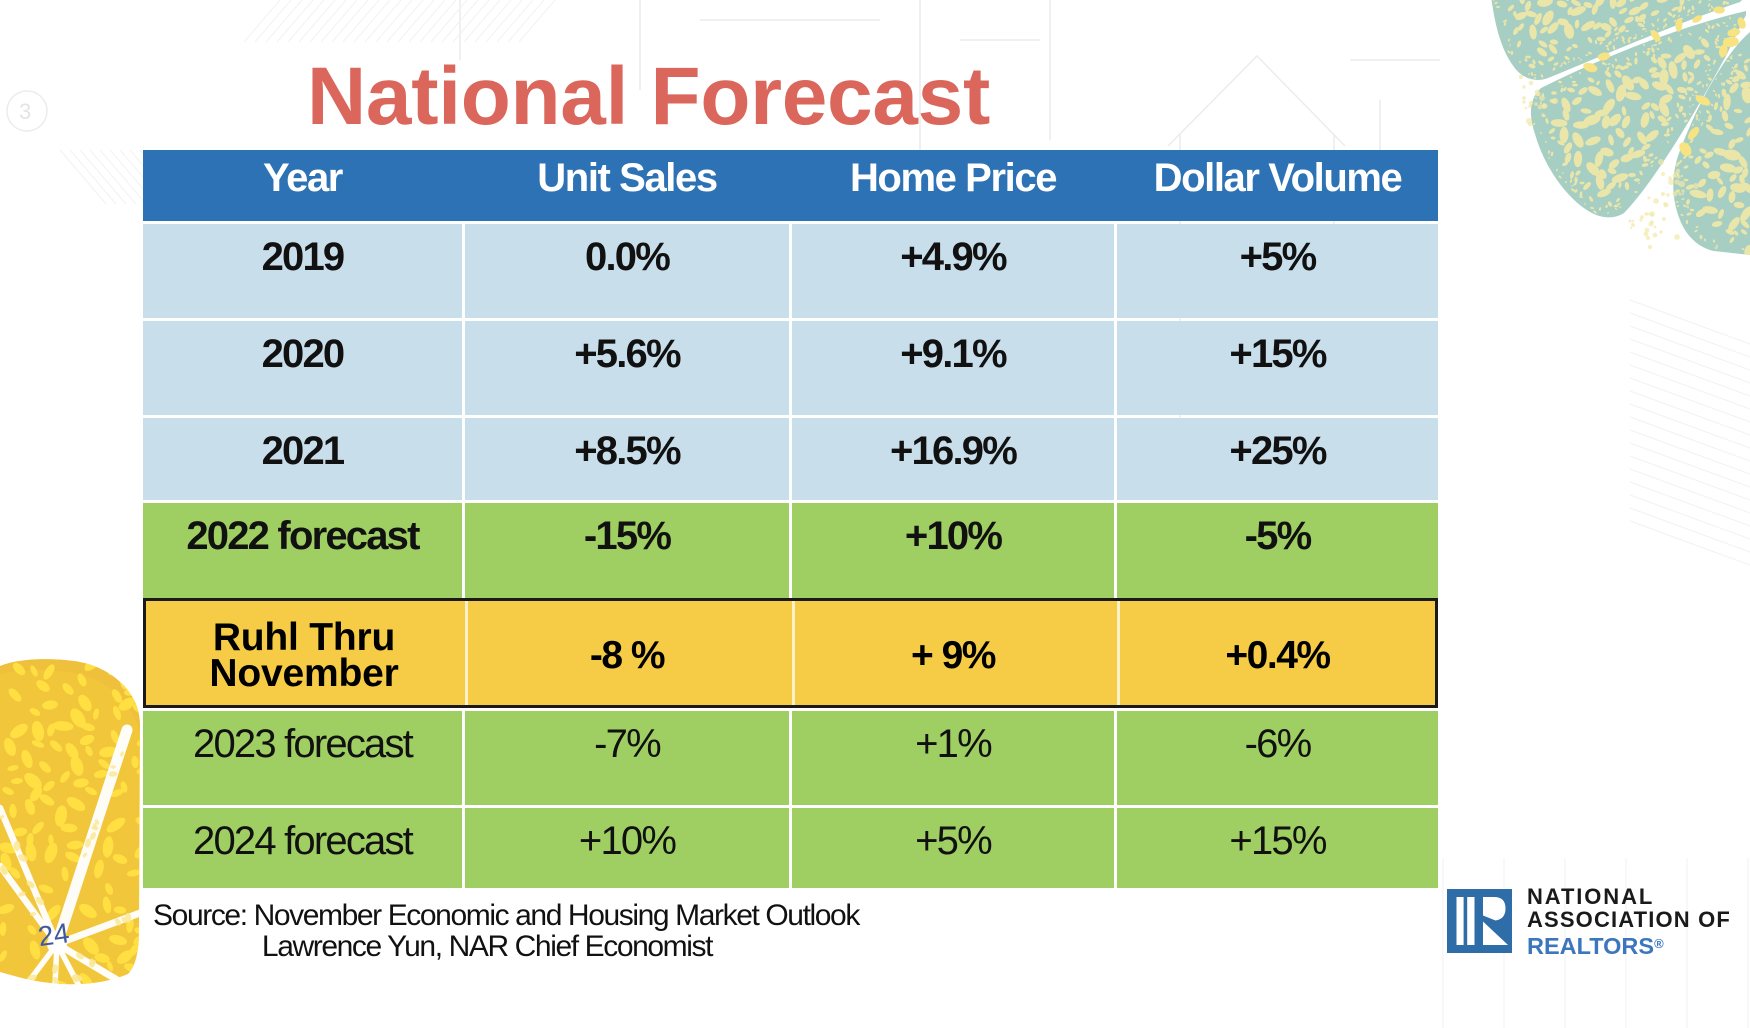  I want to click on svg-text: 24, so click(53, 934).